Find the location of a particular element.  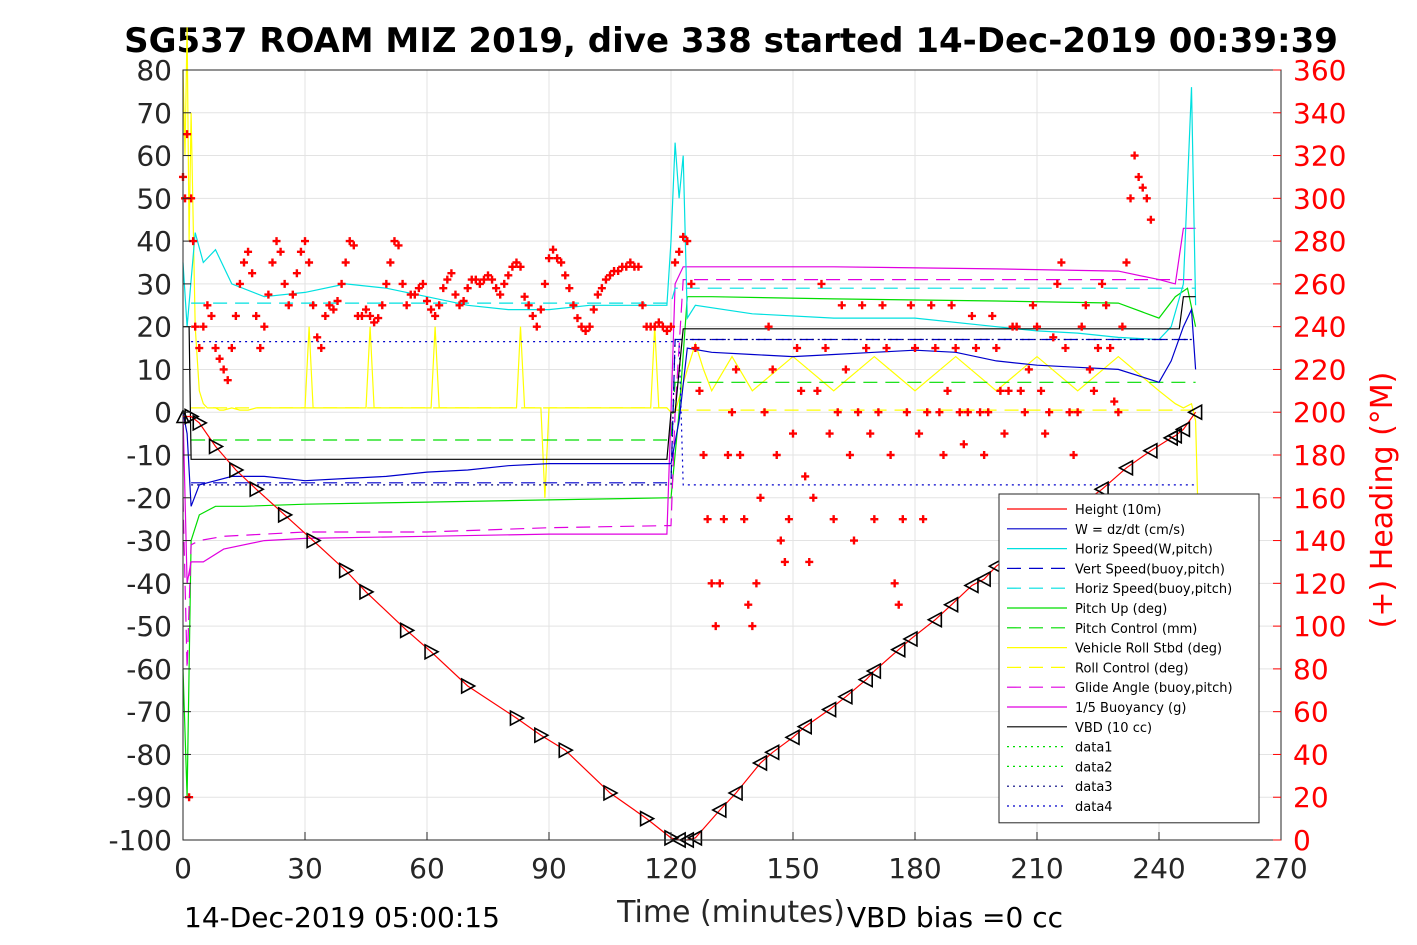

y2-tick-label: 20 is located at coordinates (1311, 797).